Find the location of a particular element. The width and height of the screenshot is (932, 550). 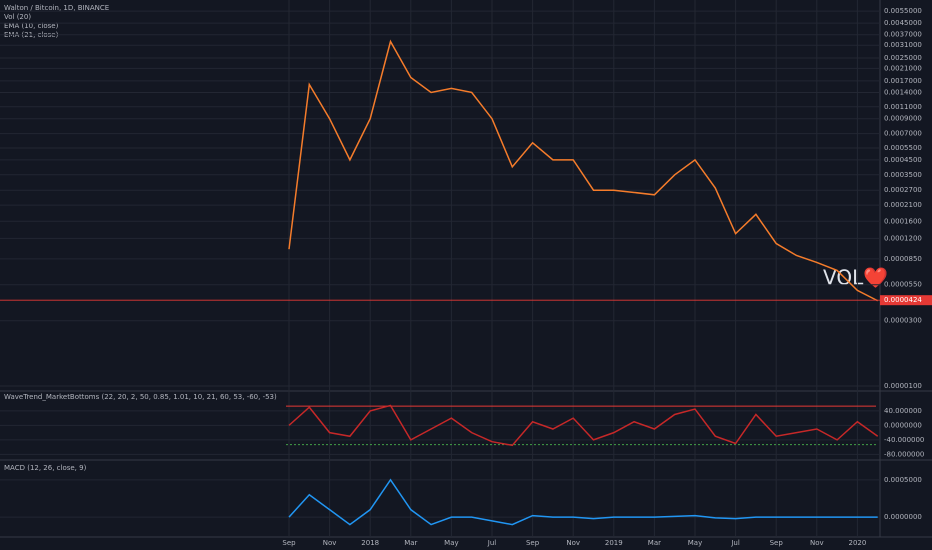

y-tick-label: 0.0000550 is located at coordinates (903, 285).